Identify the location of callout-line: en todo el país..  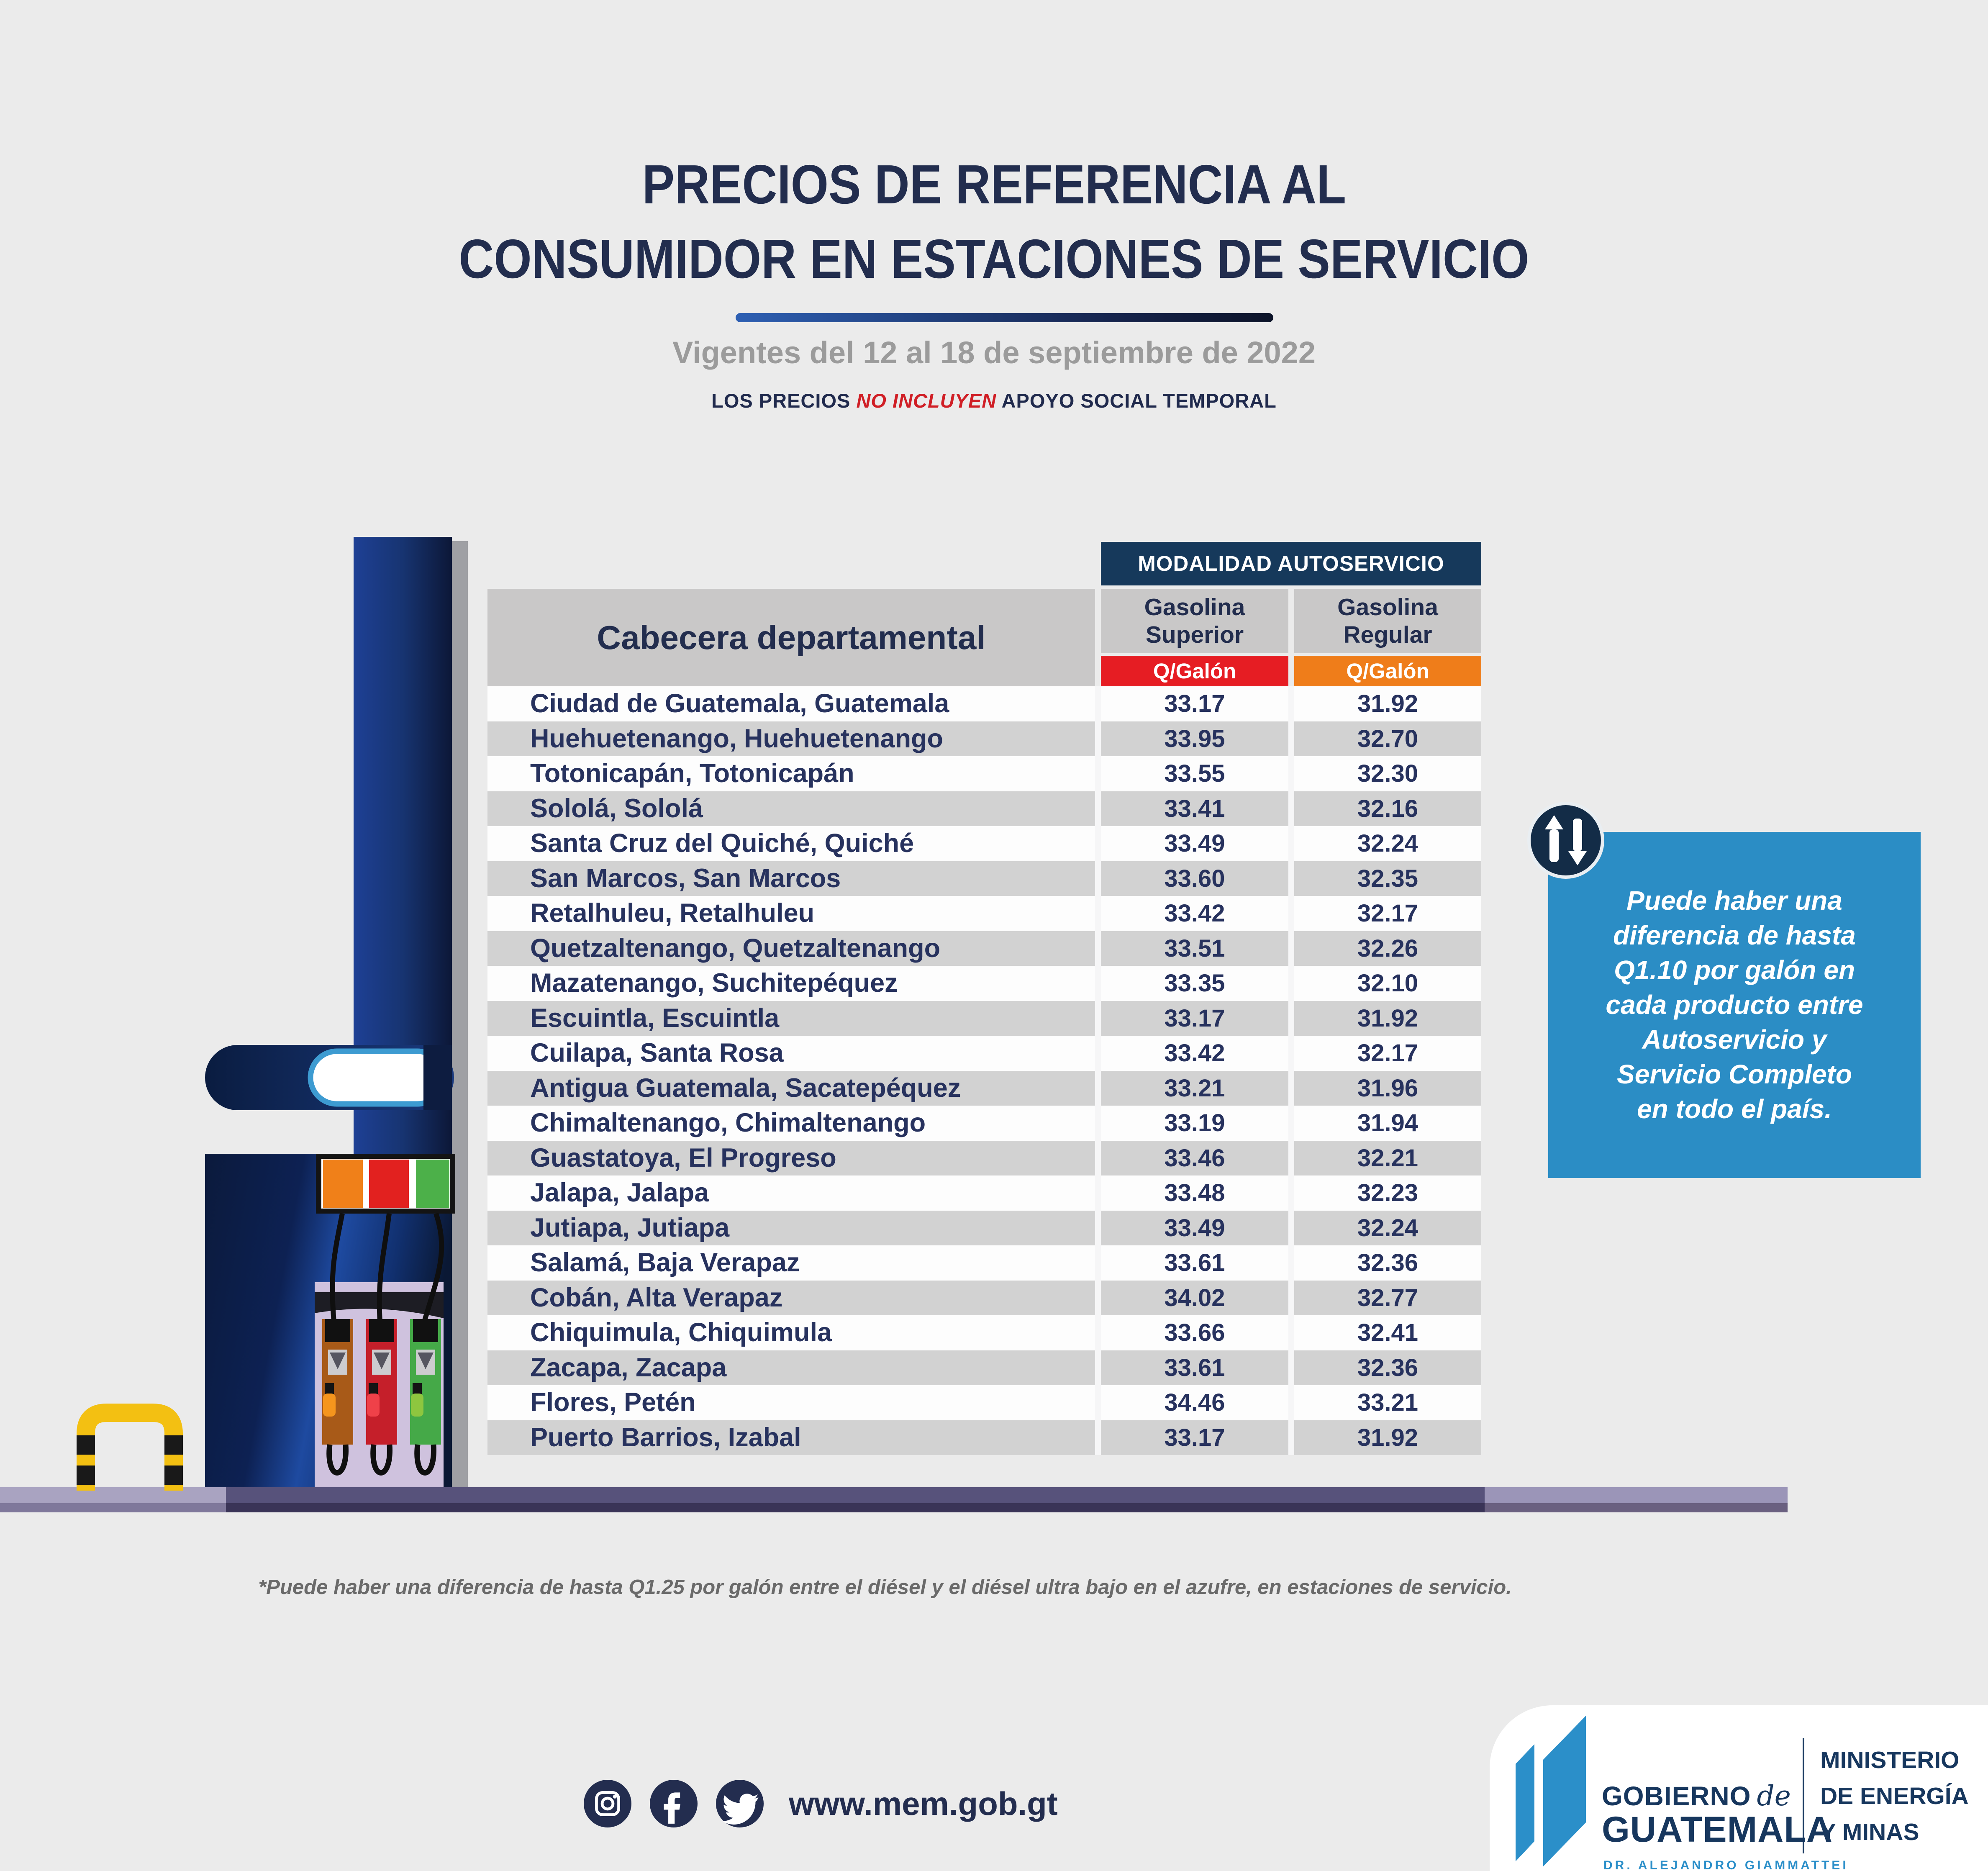
(1734, 1109).